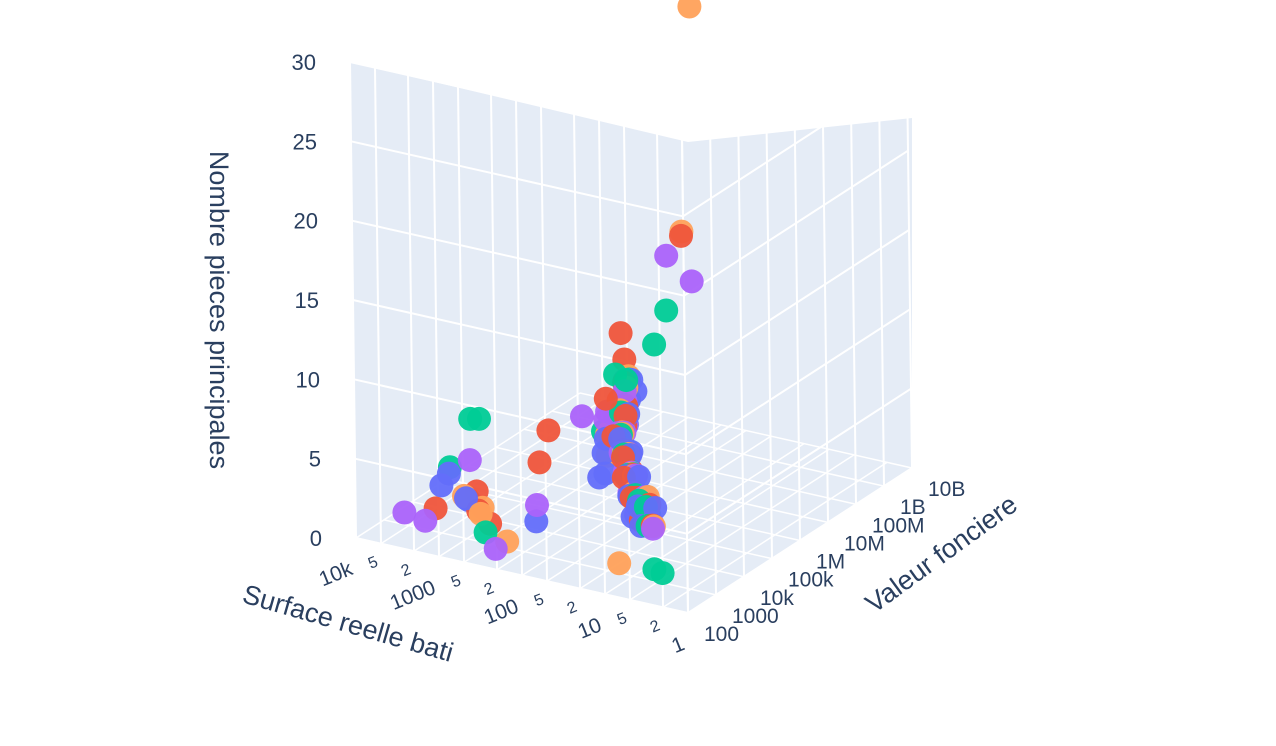 The image size is (1276, 746). What do you see at coordinates (315, 459) in the screenshot?
I see `z-tick-label: 5` at bounding box center [315, 459].